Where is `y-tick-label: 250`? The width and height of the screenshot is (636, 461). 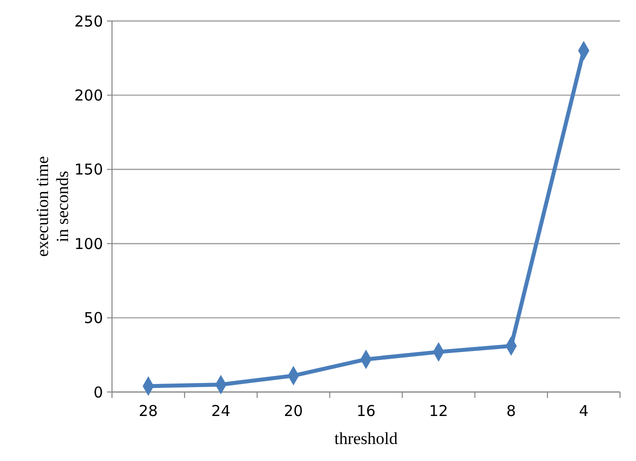 y-tick-label: 250 is located at coordinates (88, 21).